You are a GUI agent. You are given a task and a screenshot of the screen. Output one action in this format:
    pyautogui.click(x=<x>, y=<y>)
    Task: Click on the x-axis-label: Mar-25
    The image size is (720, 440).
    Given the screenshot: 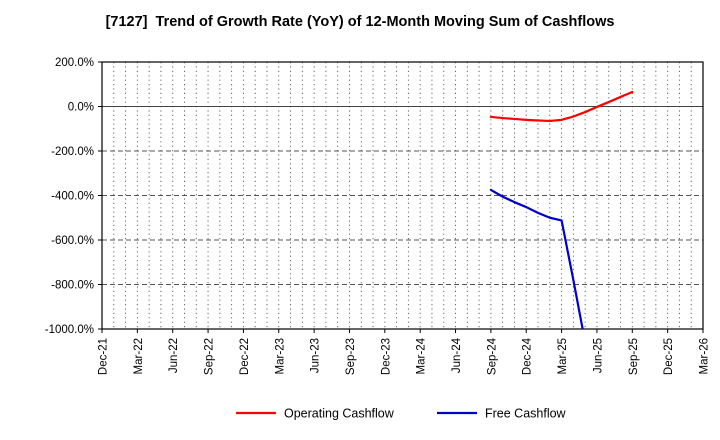 What is the action you would take?
    pyautogui.click(x=563, y=356)
    